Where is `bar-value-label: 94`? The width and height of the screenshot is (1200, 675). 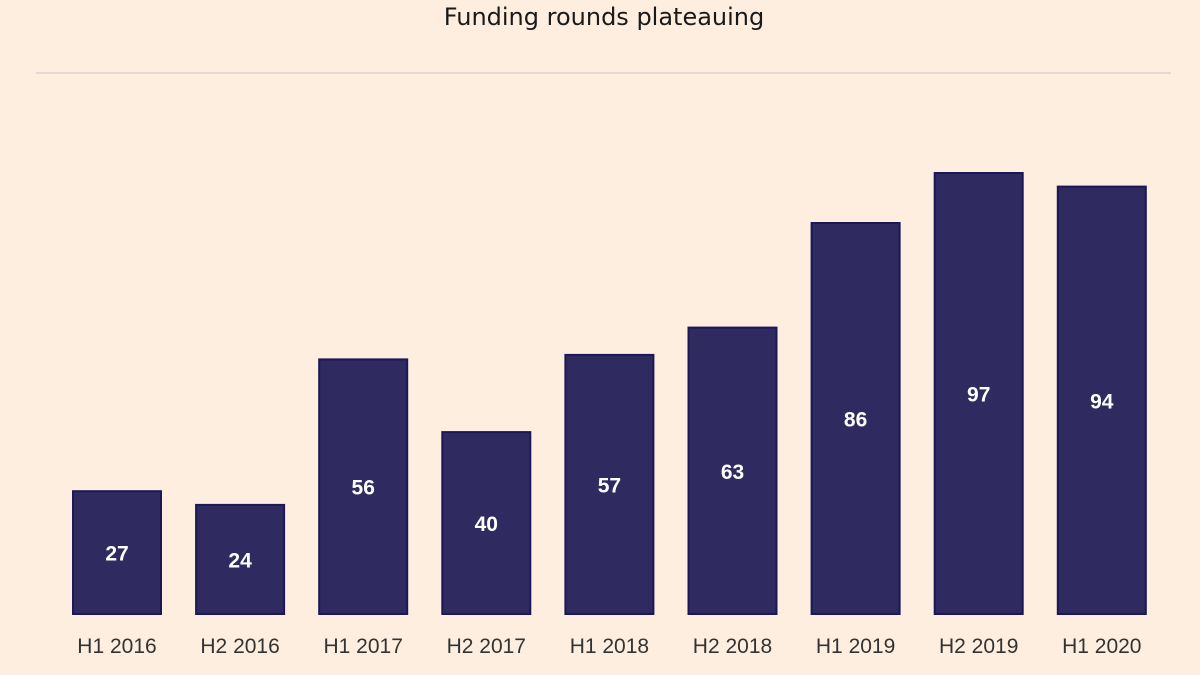
bar-value-label: 94 is located at coordinates (1102, 401).